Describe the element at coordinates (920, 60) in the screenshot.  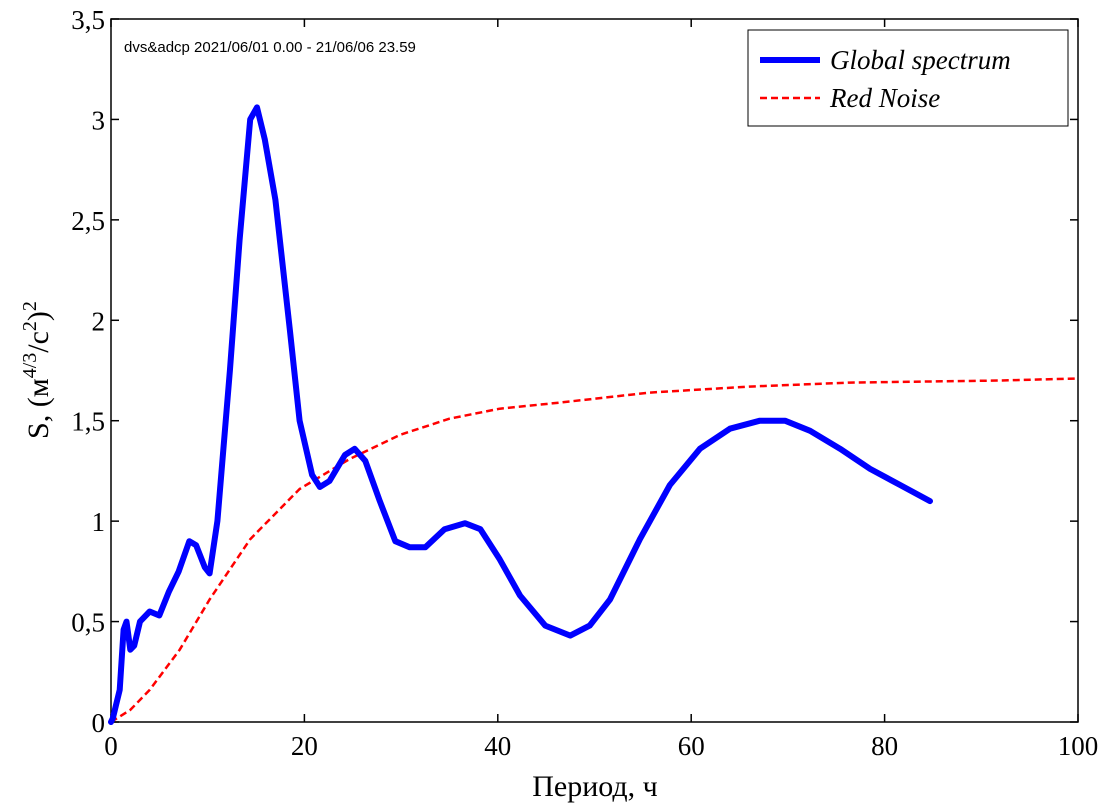
I see `legend-label-global: Global spectrum` at that location.